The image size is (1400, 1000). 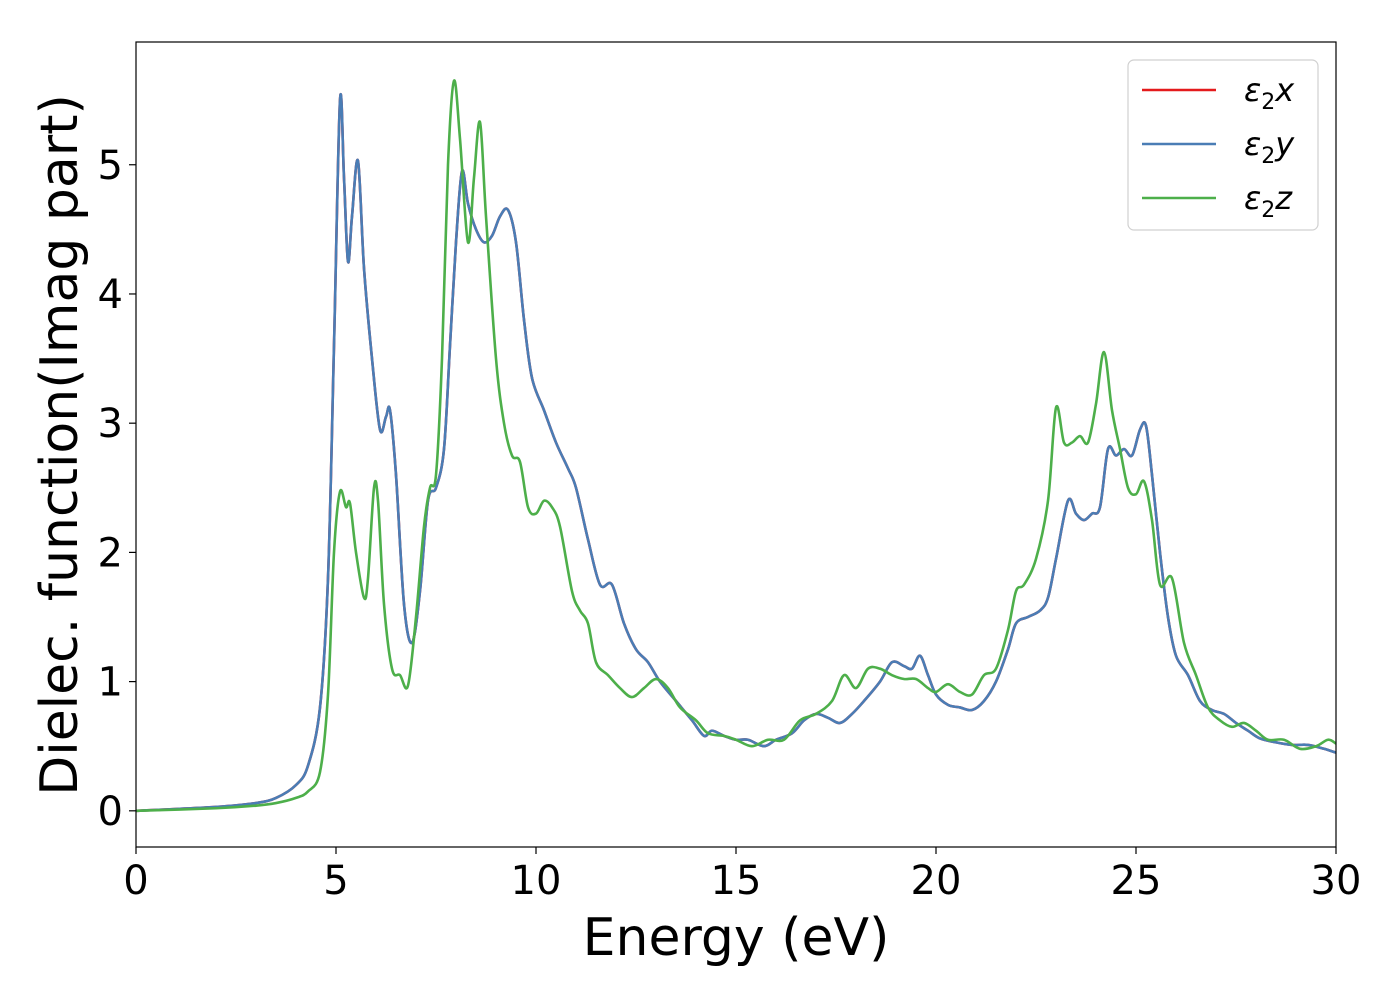 What do you see at coordinates (736, 881) in the screenshot?
I see `x-tick-label: 15` at bounding box center [736, 881].